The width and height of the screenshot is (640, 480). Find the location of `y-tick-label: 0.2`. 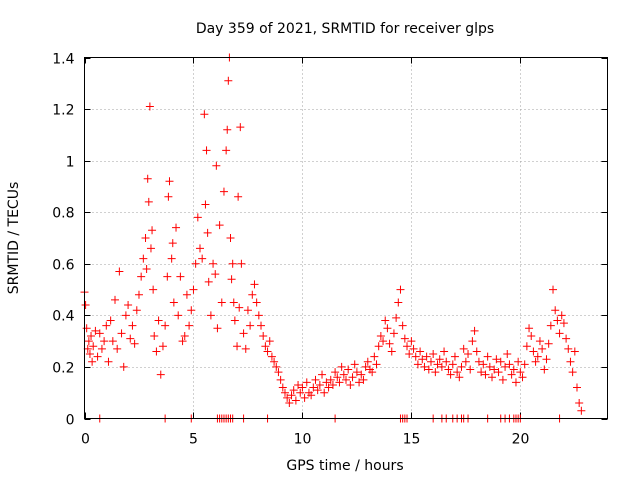

y-tick-label: 0.2 is located at coordinates (63, 369).